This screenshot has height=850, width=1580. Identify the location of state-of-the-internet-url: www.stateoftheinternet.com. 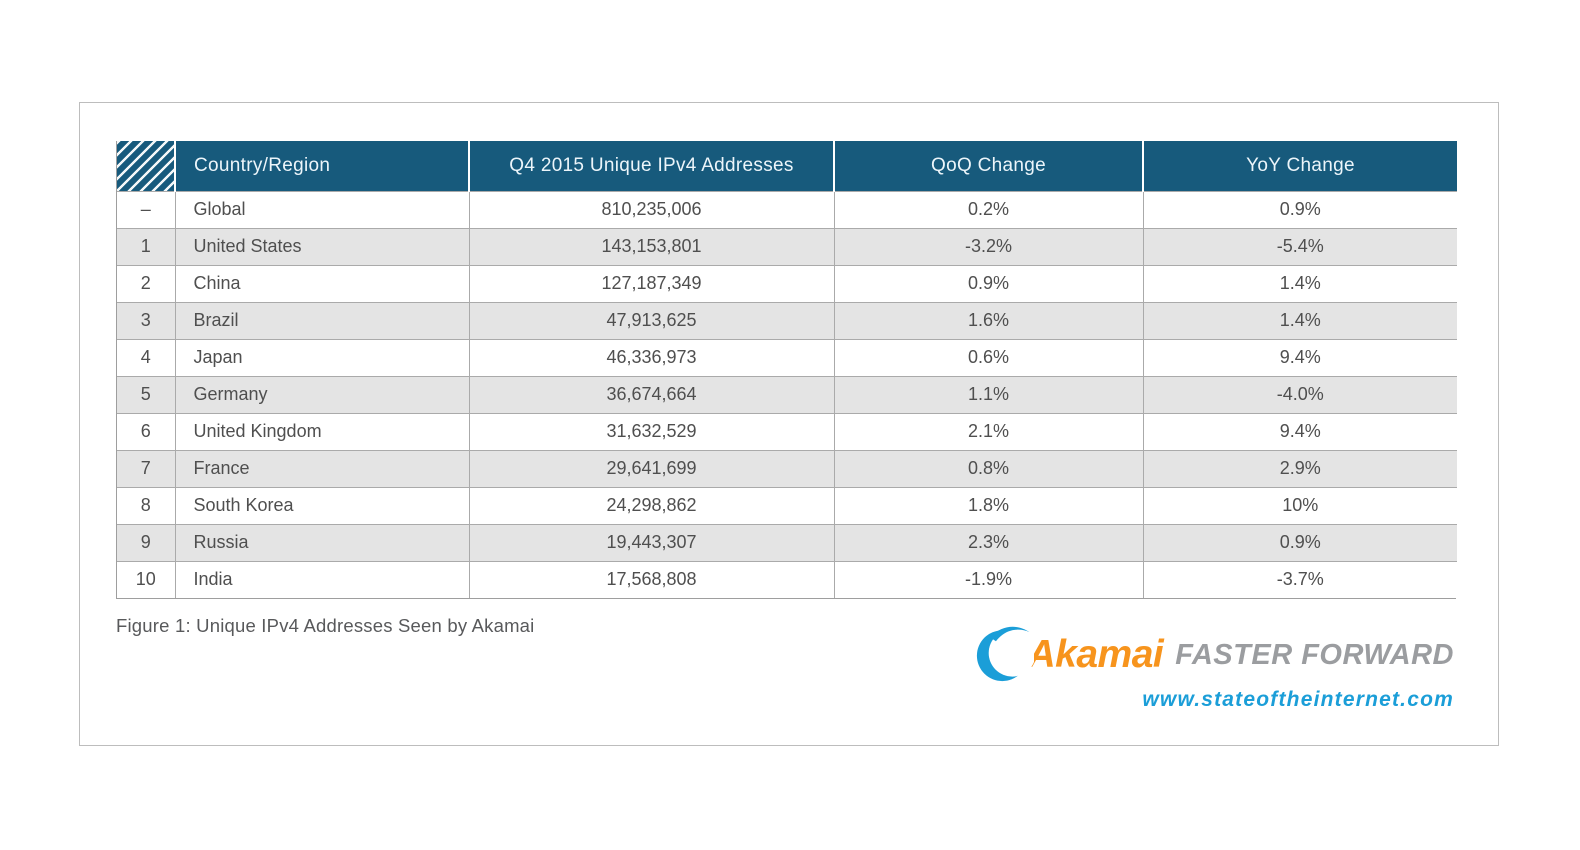
(1298, 699).